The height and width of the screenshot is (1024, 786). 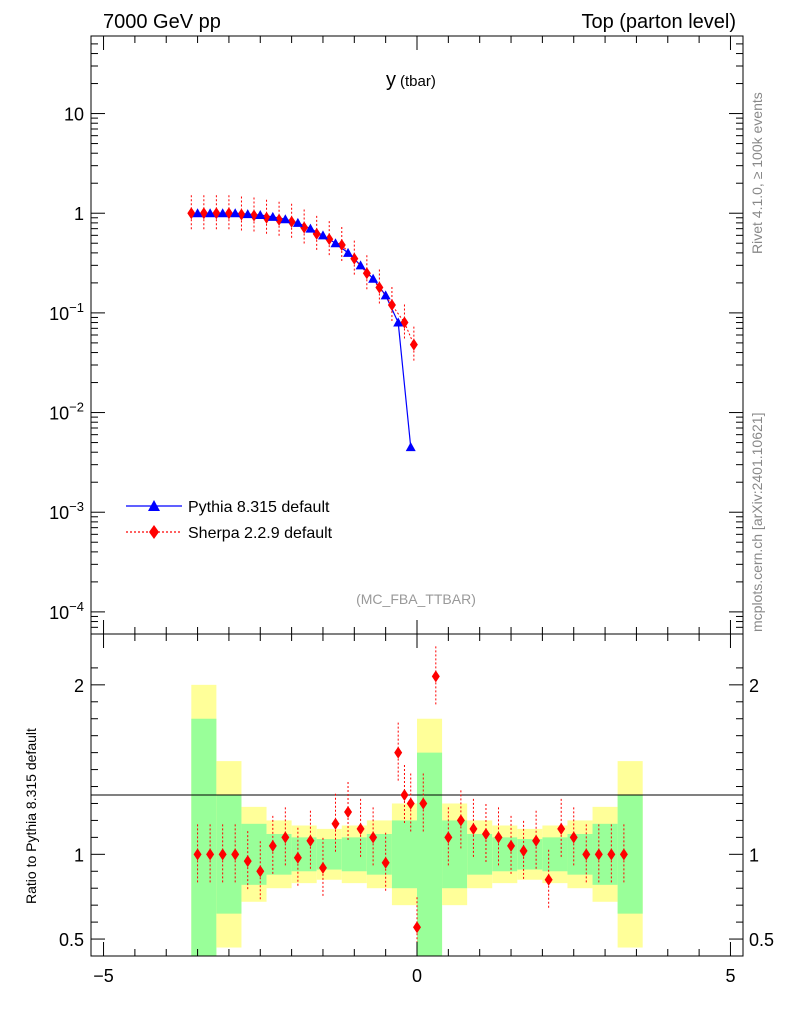 I want to click on header-left: 7000 GeV pp, so click(x=162, y=22).